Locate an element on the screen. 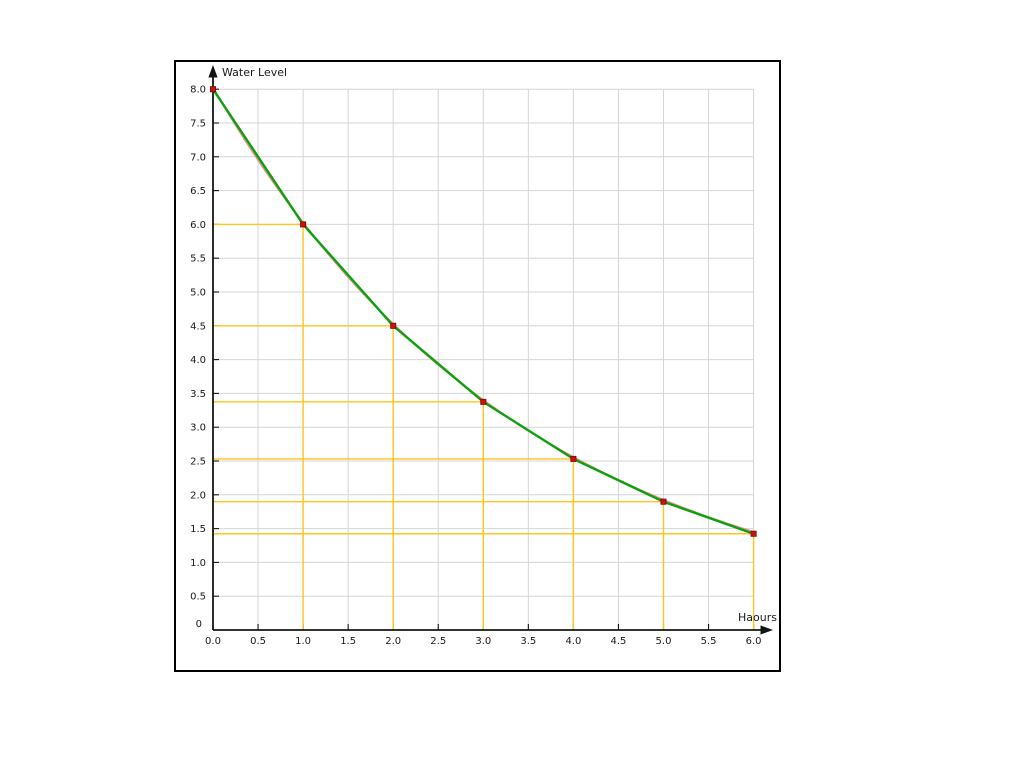 This screenshot has height=768, width=1024. x-tick-label: 0.5 is located at coordinates (258, 641).